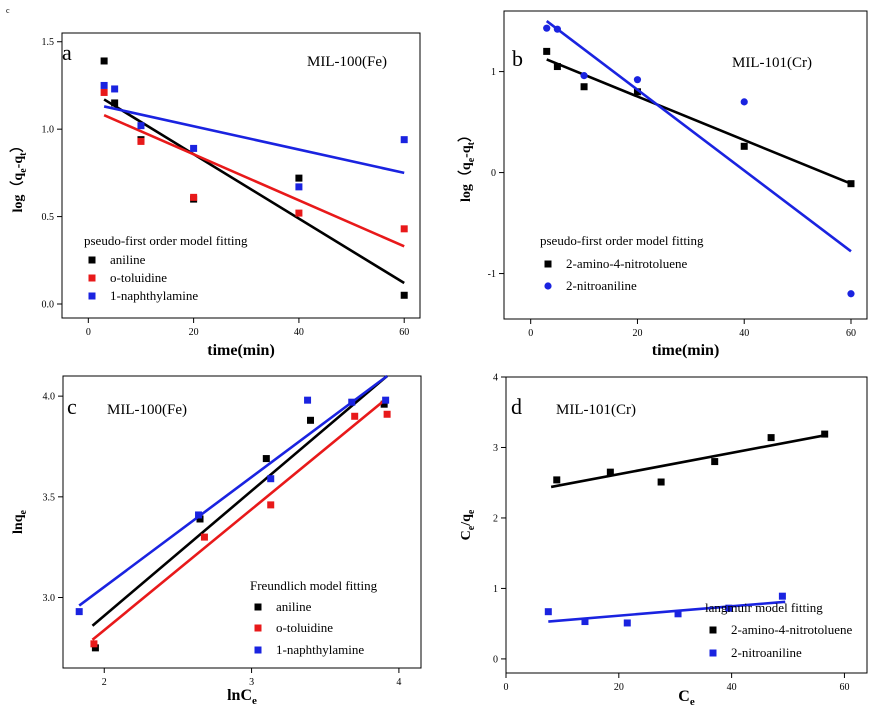  I want to click on panel-letter: d, so click(516, 406).